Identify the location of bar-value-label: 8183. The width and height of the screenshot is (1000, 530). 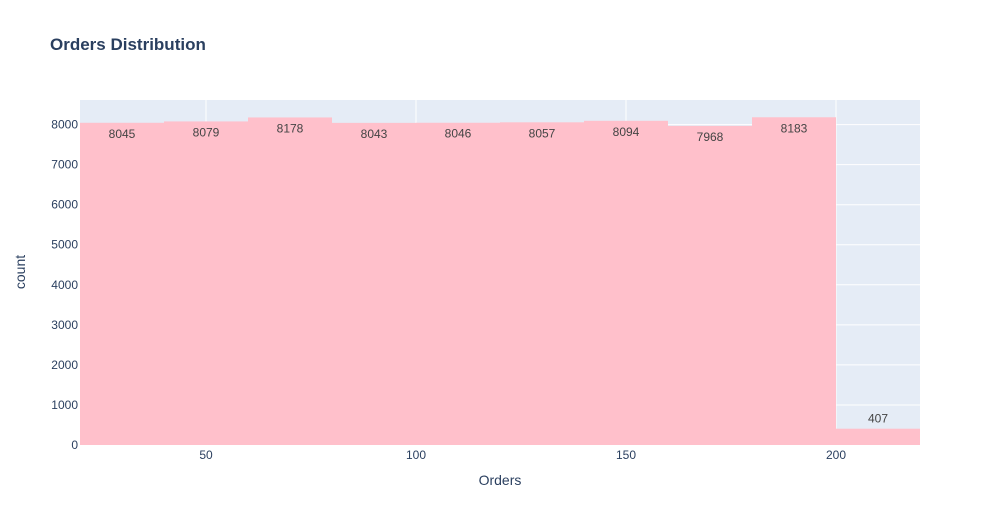
(794, 128).